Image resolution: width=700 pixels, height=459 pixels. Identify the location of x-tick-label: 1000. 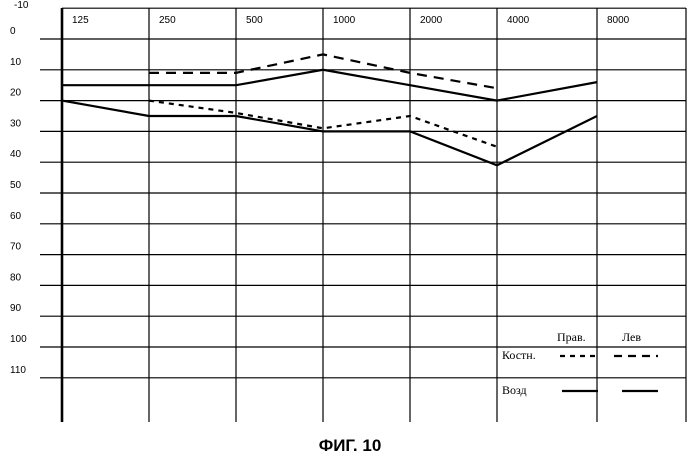
(344, 20).